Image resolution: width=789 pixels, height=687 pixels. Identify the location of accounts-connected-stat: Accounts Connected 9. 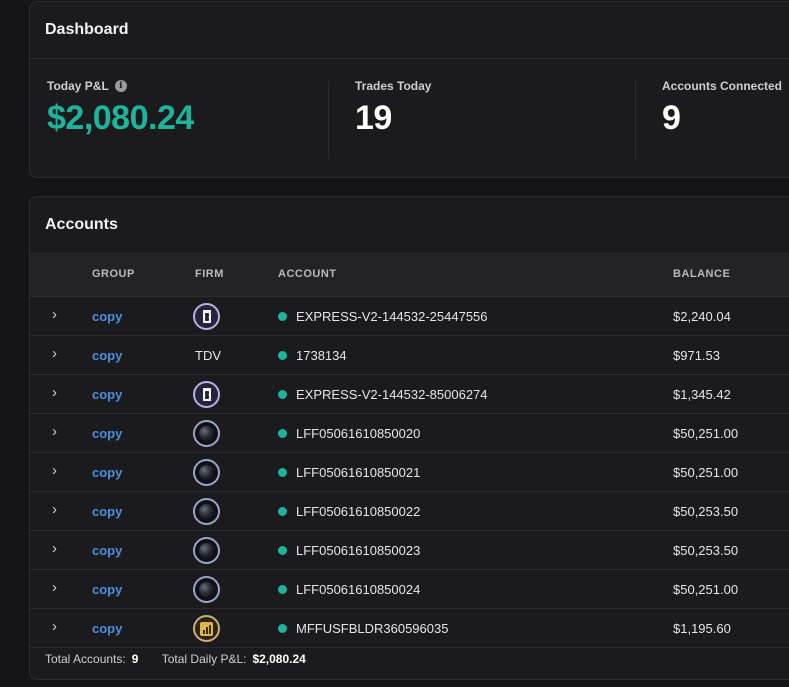
(722, 108).